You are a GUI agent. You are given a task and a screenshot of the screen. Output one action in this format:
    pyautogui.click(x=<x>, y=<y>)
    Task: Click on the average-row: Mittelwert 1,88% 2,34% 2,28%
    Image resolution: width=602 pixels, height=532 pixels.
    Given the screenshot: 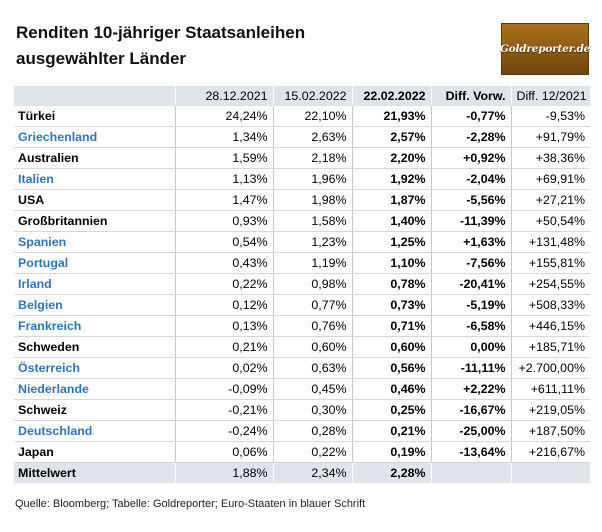 What is the action you would take?
    pyautogui.click(x=302, y=472)
    